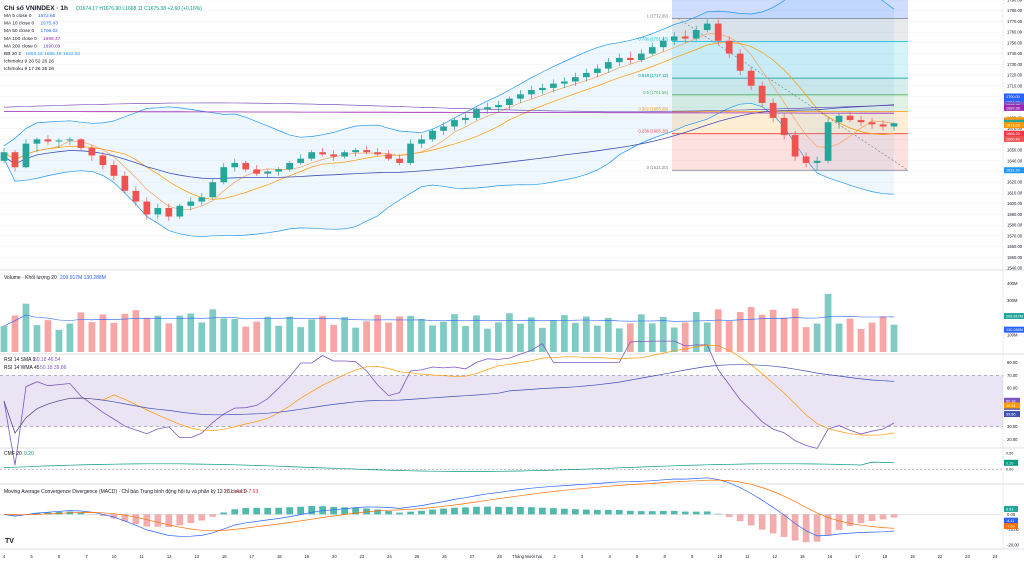  Describe the element at coordinates (169, 556) in the screenshot. I see `time-axis-label: 12` at that location.